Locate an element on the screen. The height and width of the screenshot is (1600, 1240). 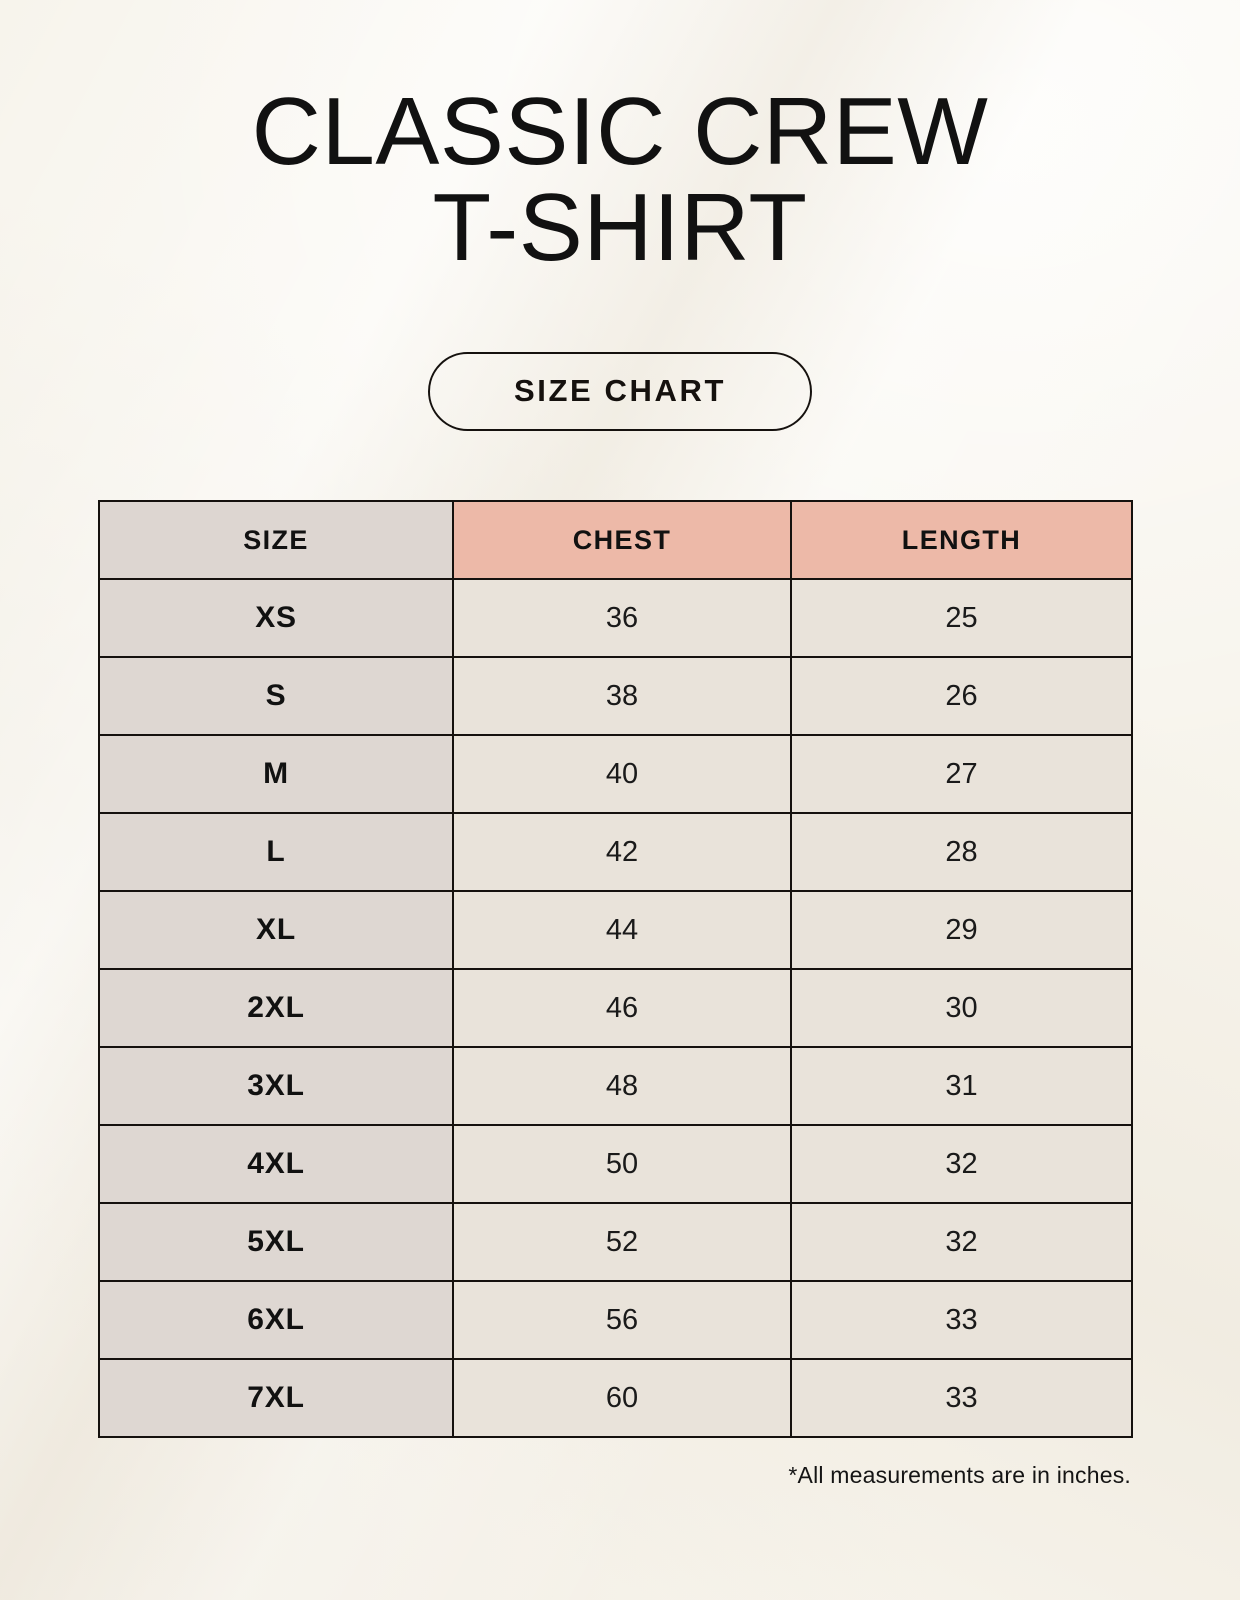
table-header: SIZE CHEST LENGTH is located at coordinates (615, 540).